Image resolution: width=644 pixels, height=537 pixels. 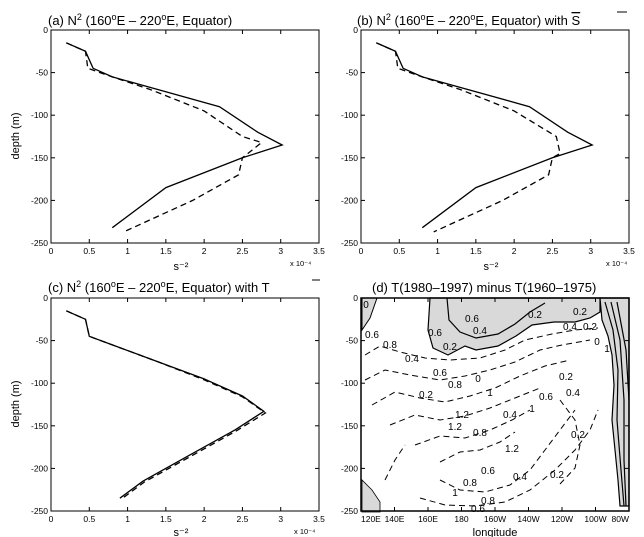 I want to click on panel-d-title: (d) T(1980–1997) minus T(1960–1975), so click(x=484, y=287).